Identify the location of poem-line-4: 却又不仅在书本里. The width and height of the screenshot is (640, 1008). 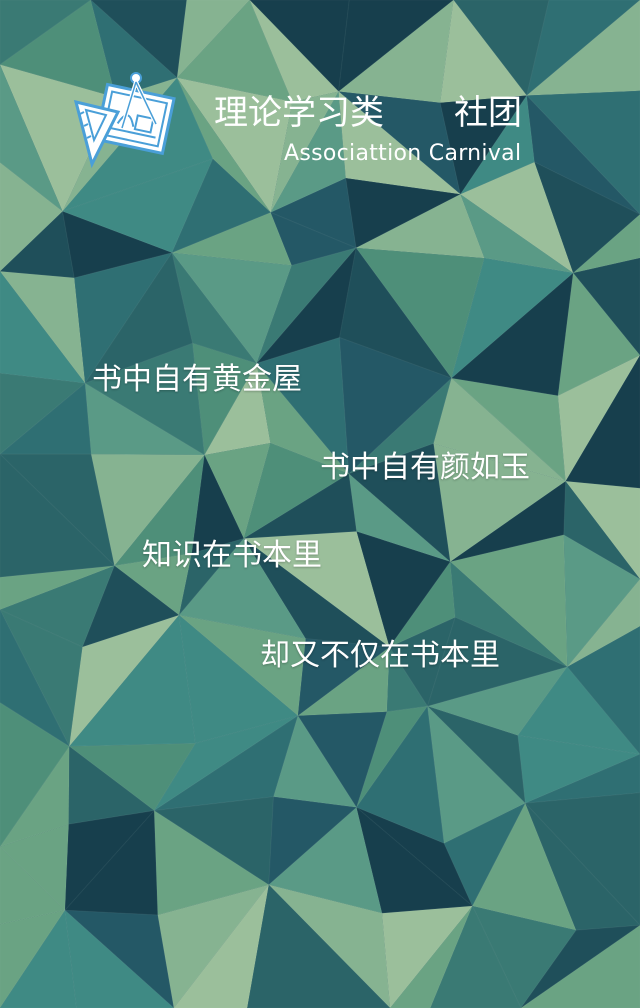
(380, 655).